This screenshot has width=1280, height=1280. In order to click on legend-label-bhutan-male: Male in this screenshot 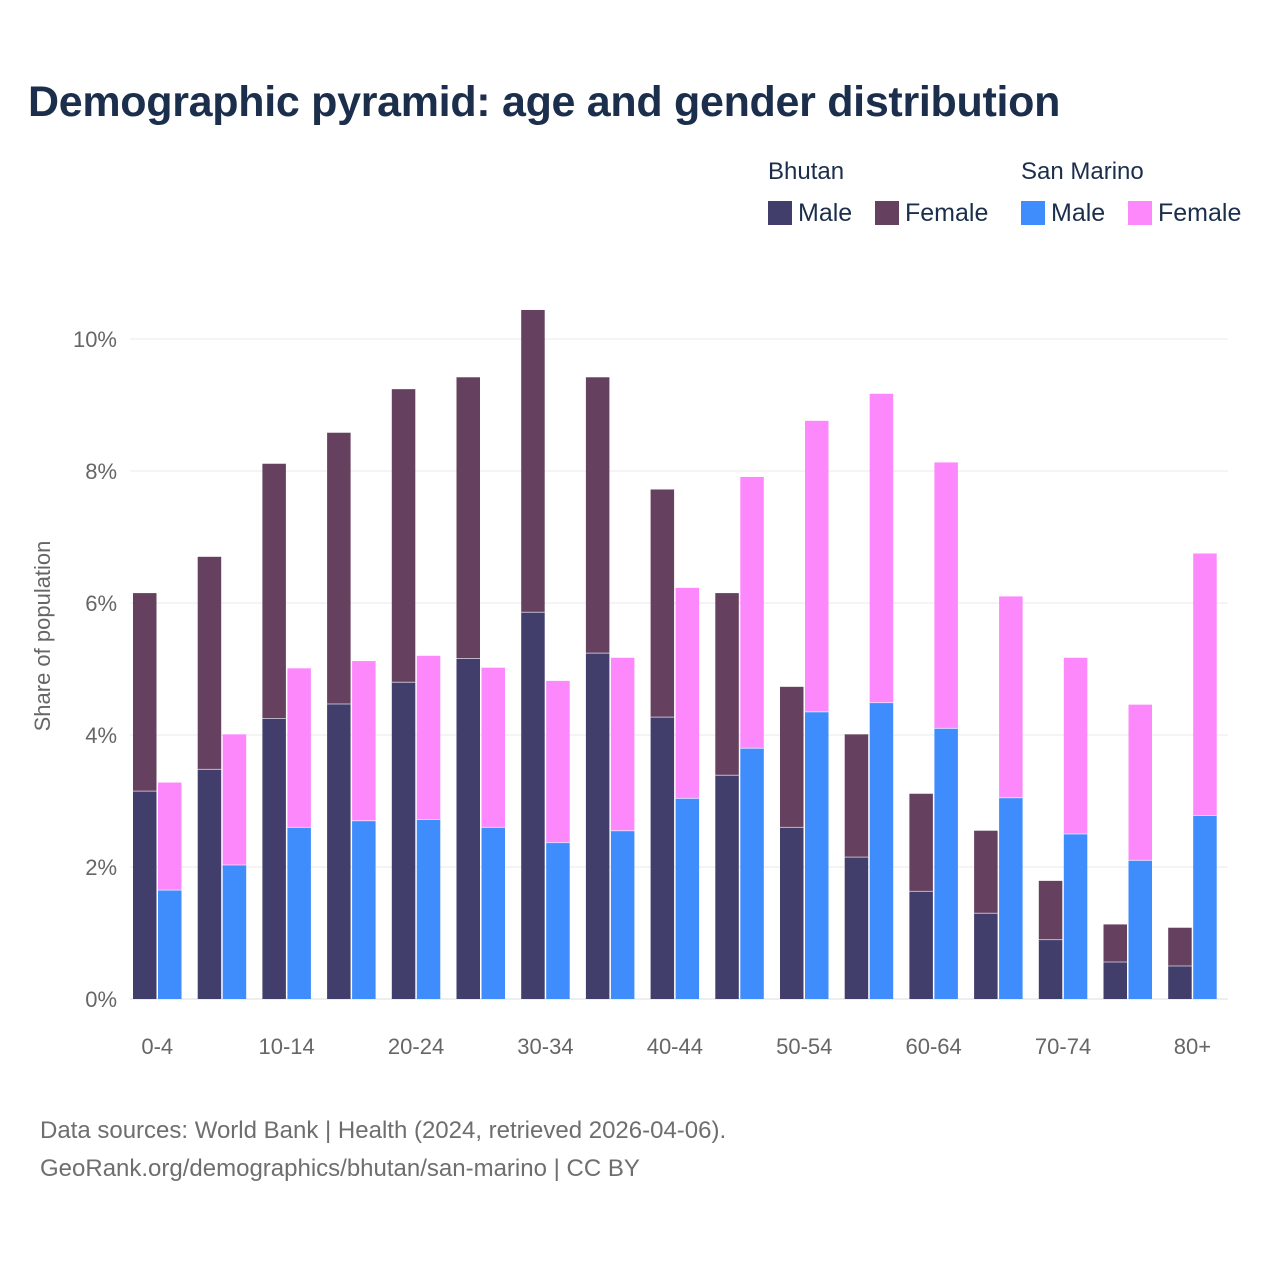, I will do `click(825, 212)`.